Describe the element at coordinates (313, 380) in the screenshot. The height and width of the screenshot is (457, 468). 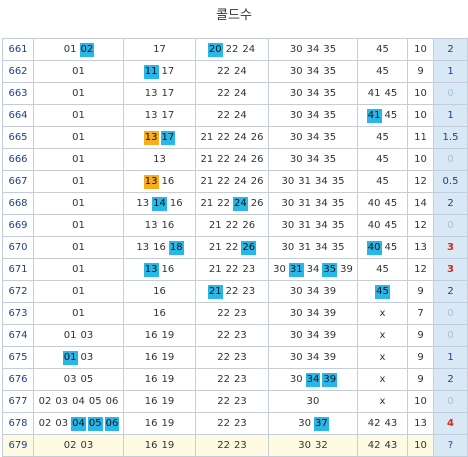
I see `highlighted-number: 34` at that location.